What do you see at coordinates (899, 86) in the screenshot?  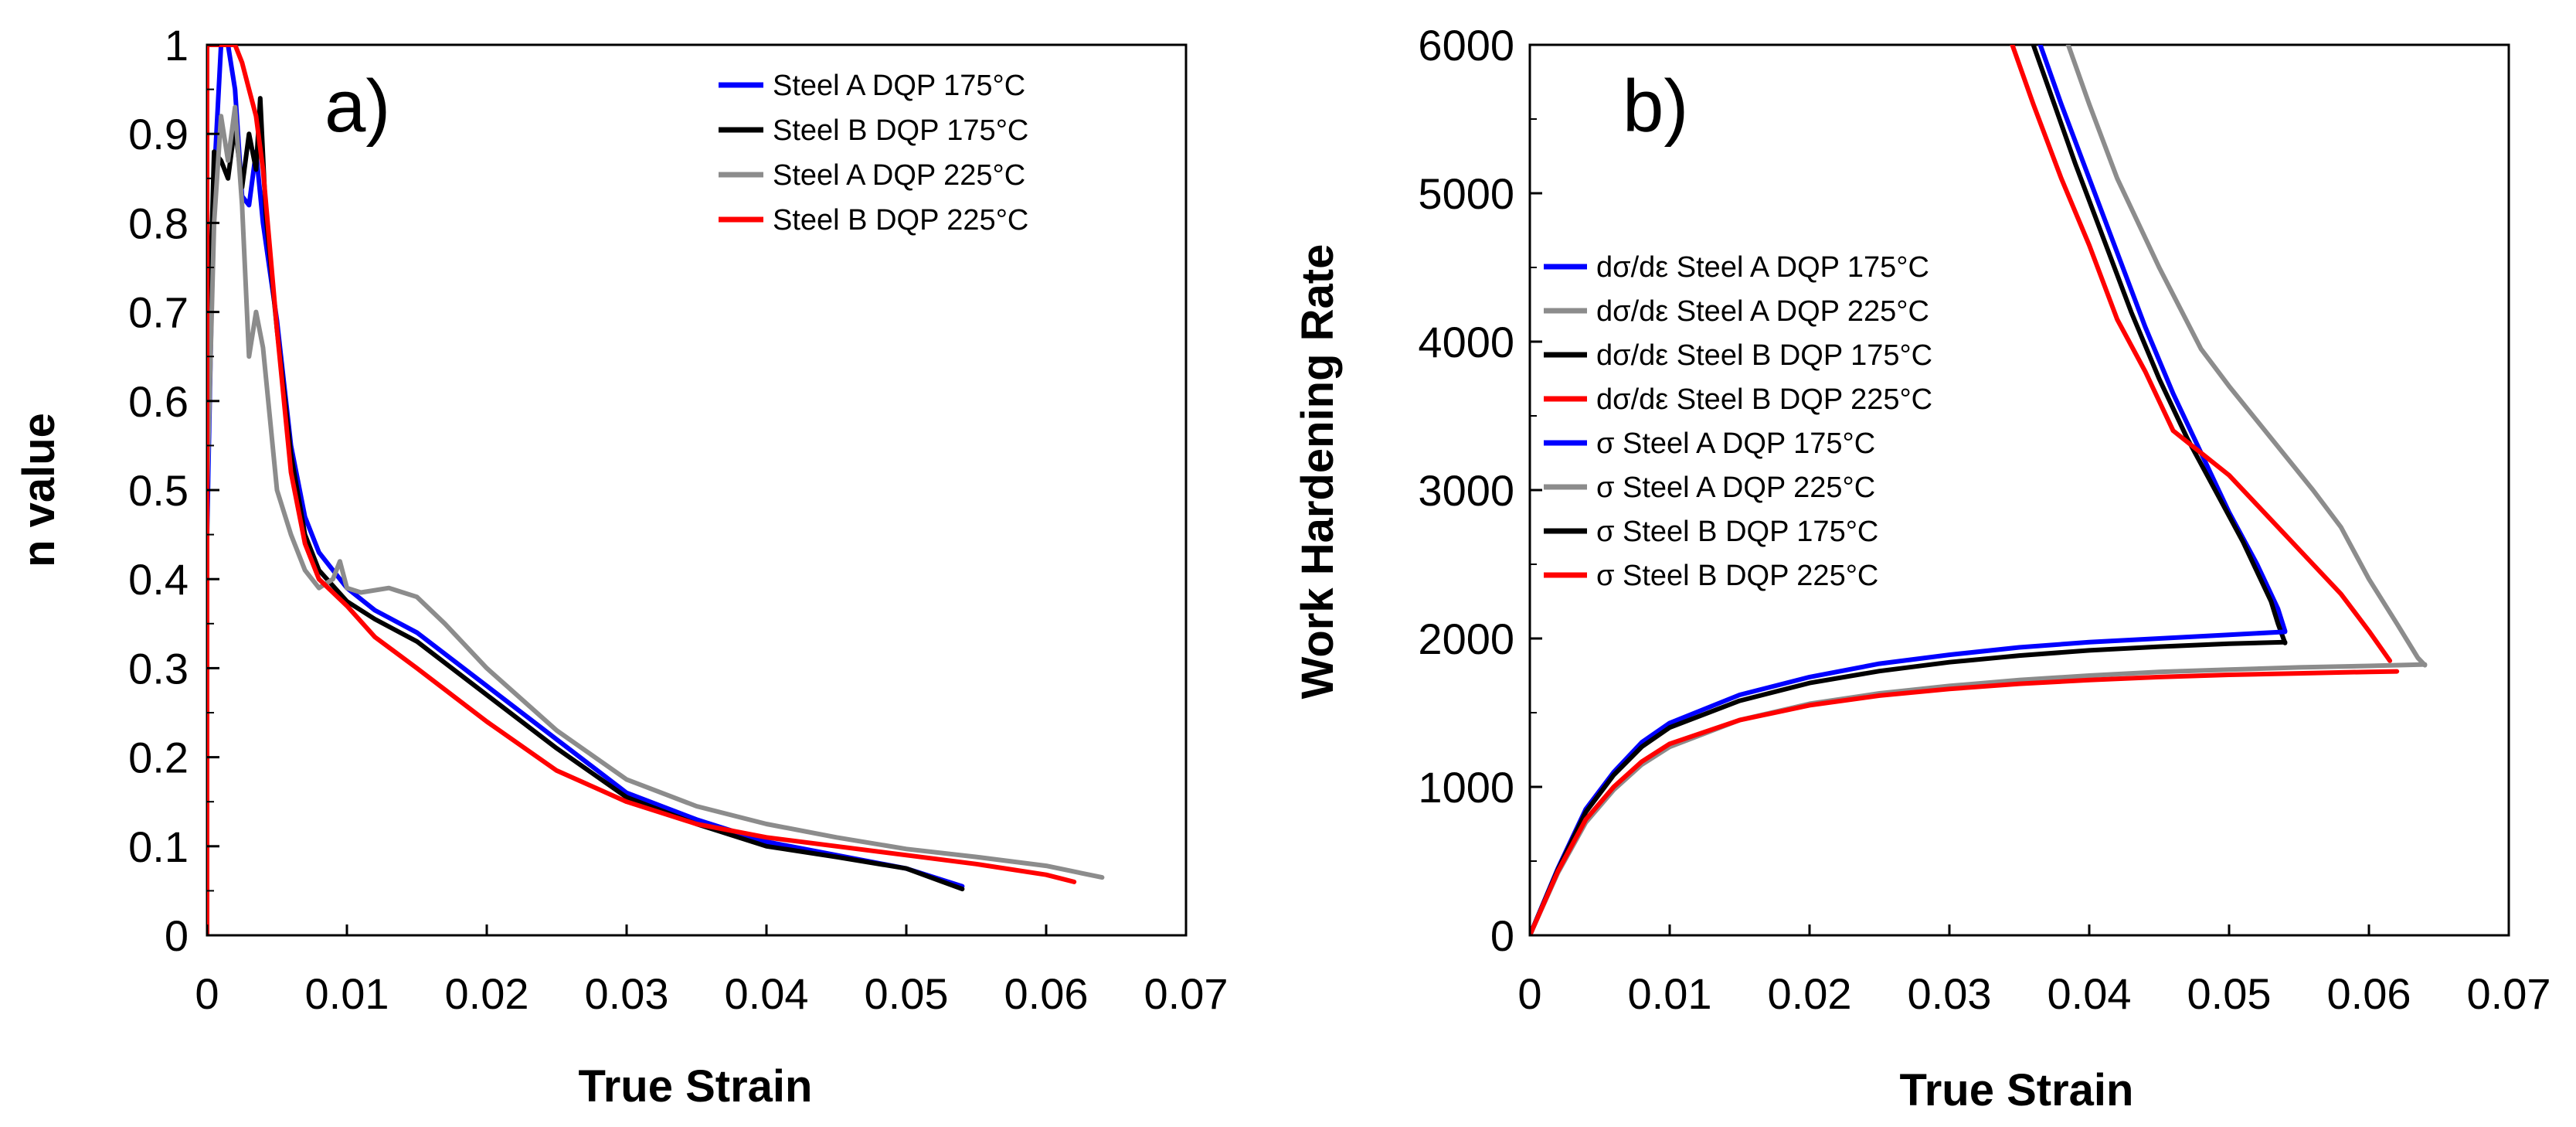 I see `panel-a-legend-label: Steel A DQP 175°C` at bounding box center [899, 86].